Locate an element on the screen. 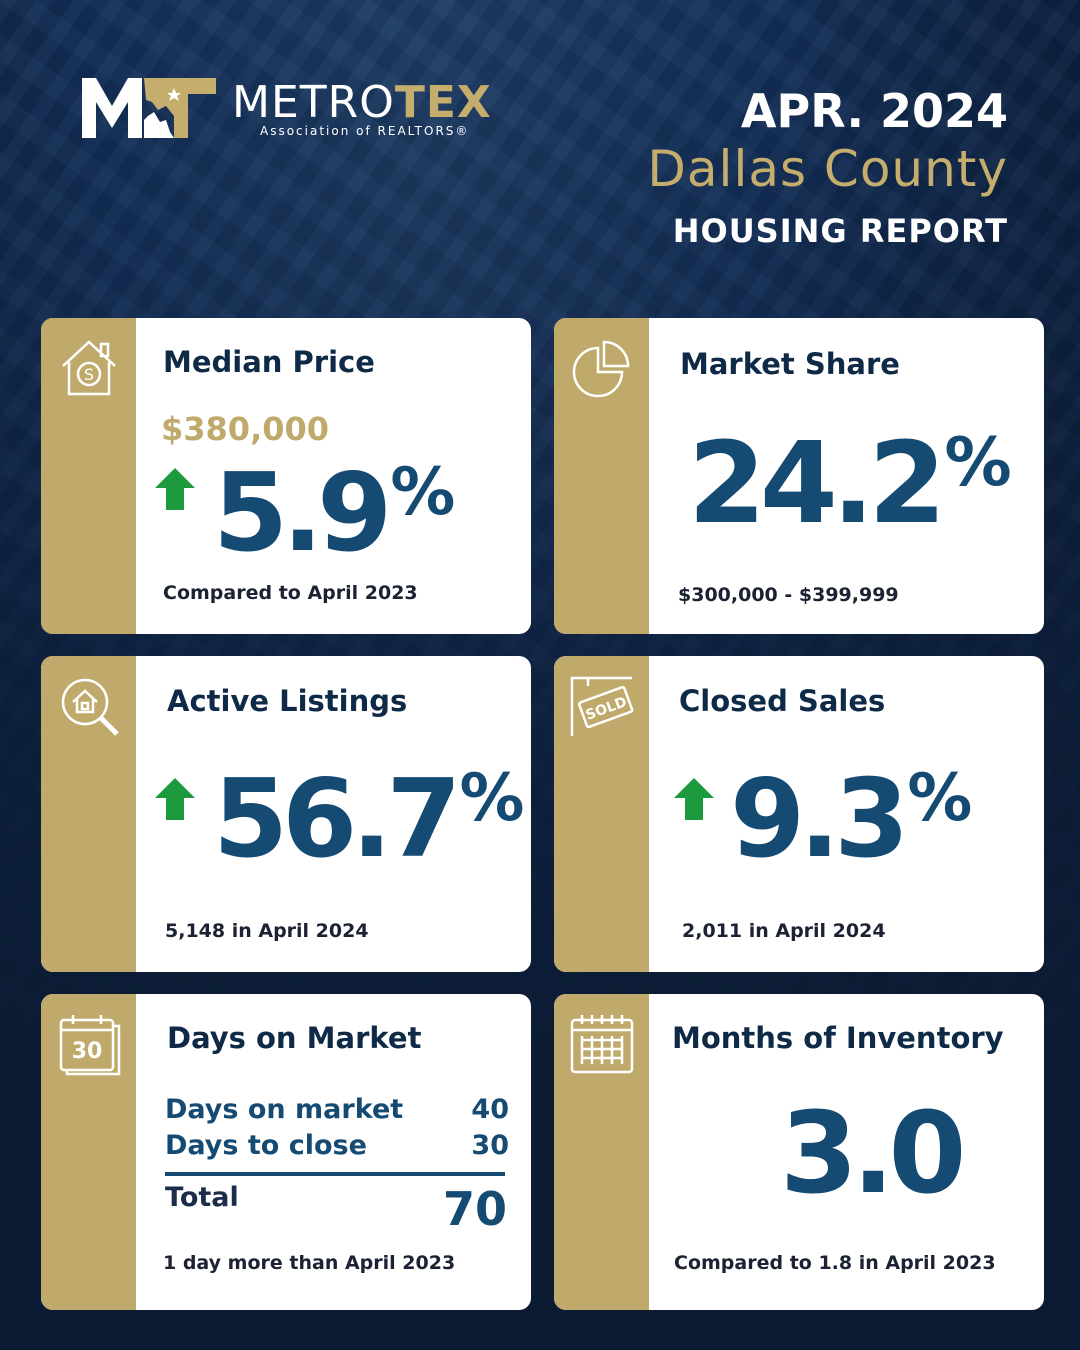 Image resolution: width=1080 pixels, height=1350 pixels. house-search-icon is located at coordinates (90, 707).